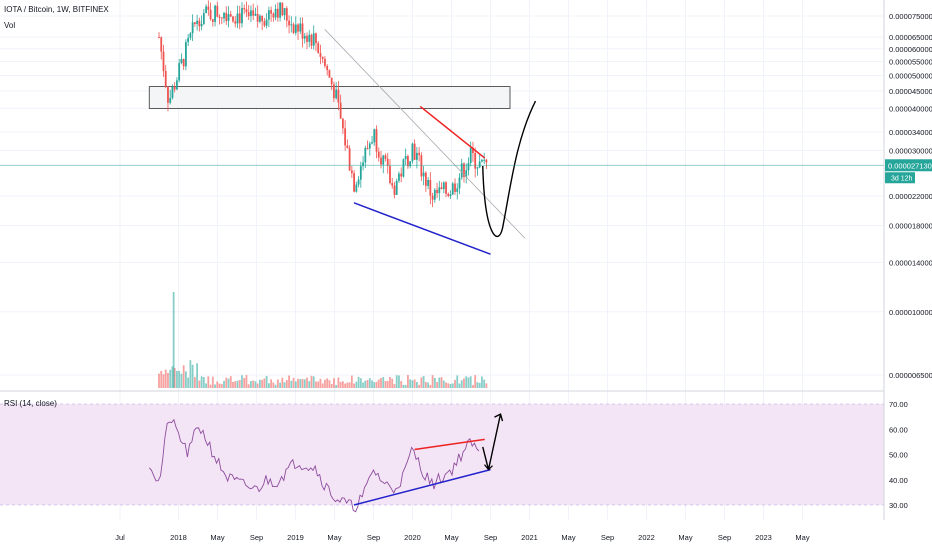 This screenshot has width=932, height=550. Describe the element at coordinates (449, 444) in the screenshot. I see `rsi-resistance-line` at that location.